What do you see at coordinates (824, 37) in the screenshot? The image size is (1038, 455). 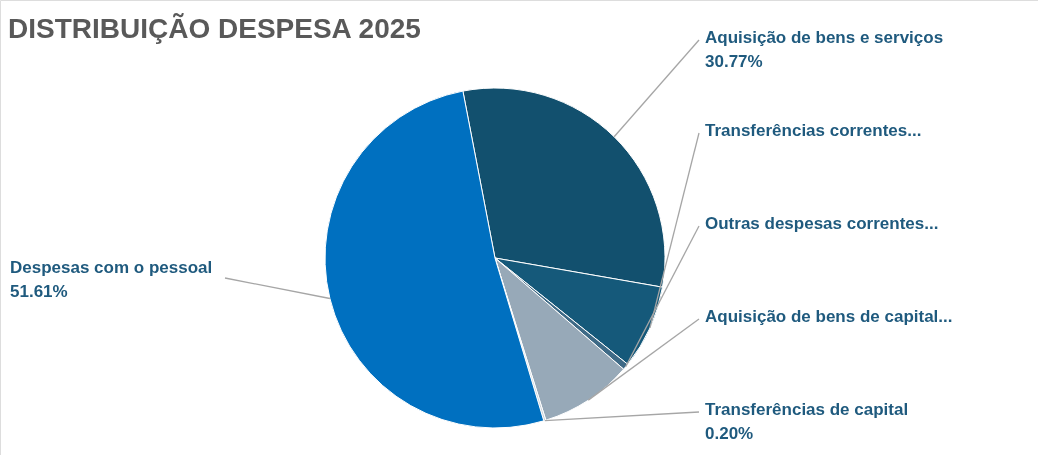 I see `slice-label: Aquisição de bens e serviços` at bounding box center [824, 37].